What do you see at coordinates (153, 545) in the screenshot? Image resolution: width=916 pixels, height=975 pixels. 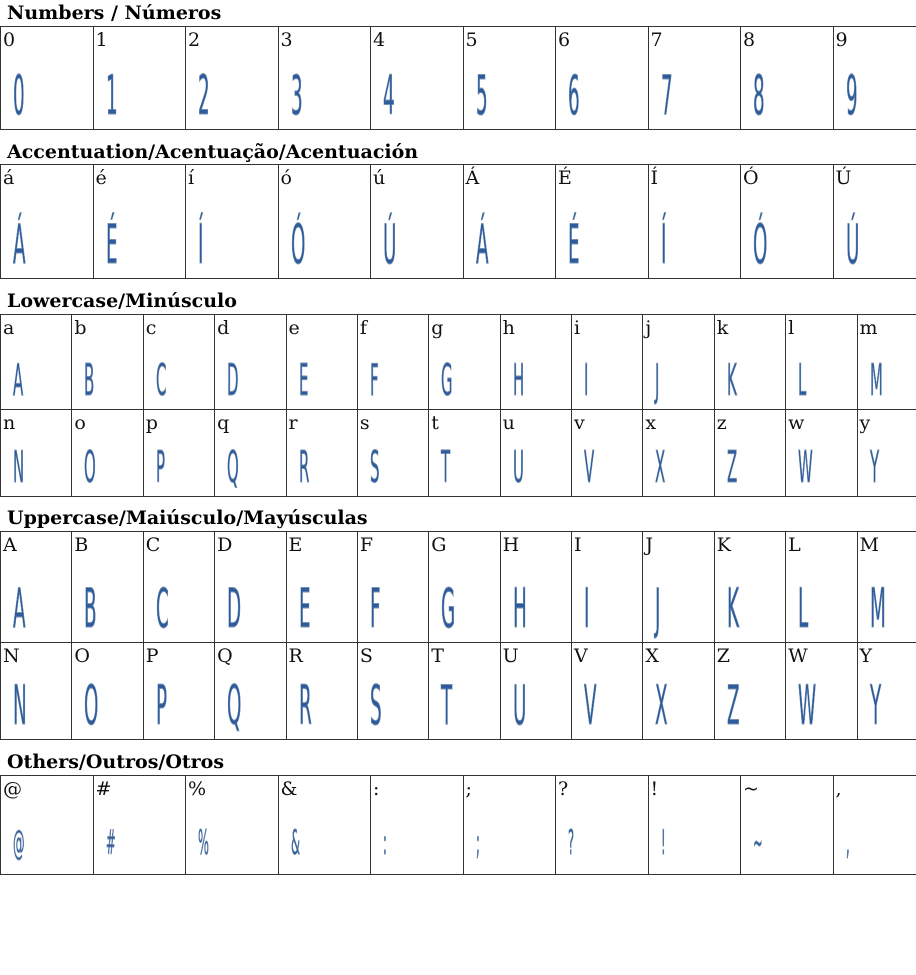 I see `character-label: C` at bounding box center [153, 545].